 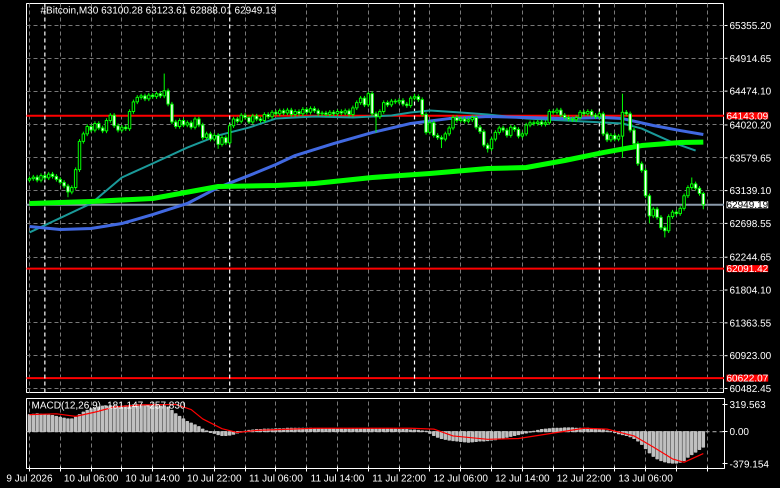 What do you see at coordinates (399, 479) in the screenshot?
I see `x-tick-label: 11 Jul 22:00` at bounding box center [399, 479].